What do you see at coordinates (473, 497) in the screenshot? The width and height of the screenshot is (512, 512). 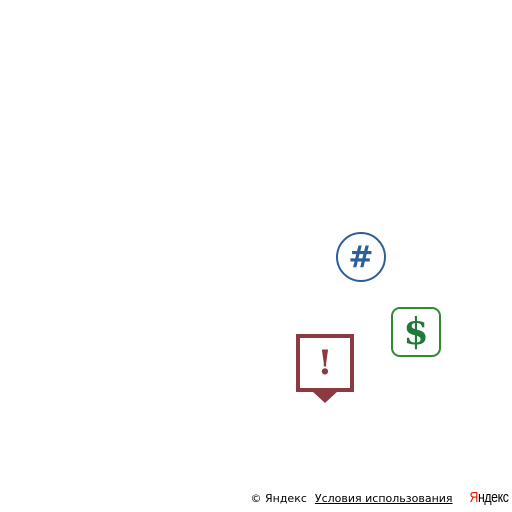 I see `yandex-logo-first-letter: Я` at bounding box center [473, 497].